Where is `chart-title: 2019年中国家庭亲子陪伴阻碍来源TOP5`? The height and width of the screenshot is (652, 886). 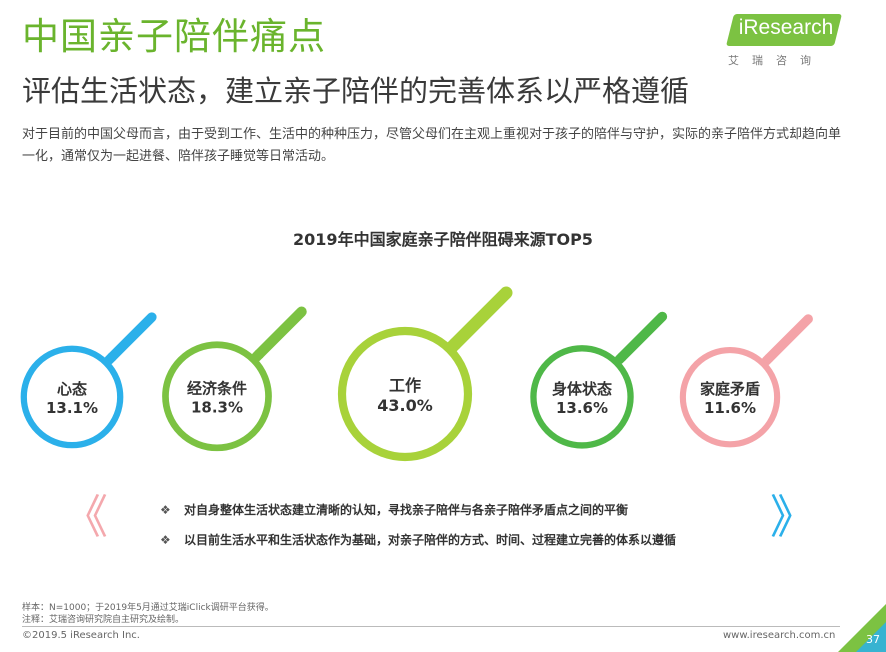
chart-title: 2019年中国家庭亲子陪伴阻碍来源TOP5 is located at coordinates (443, 239).